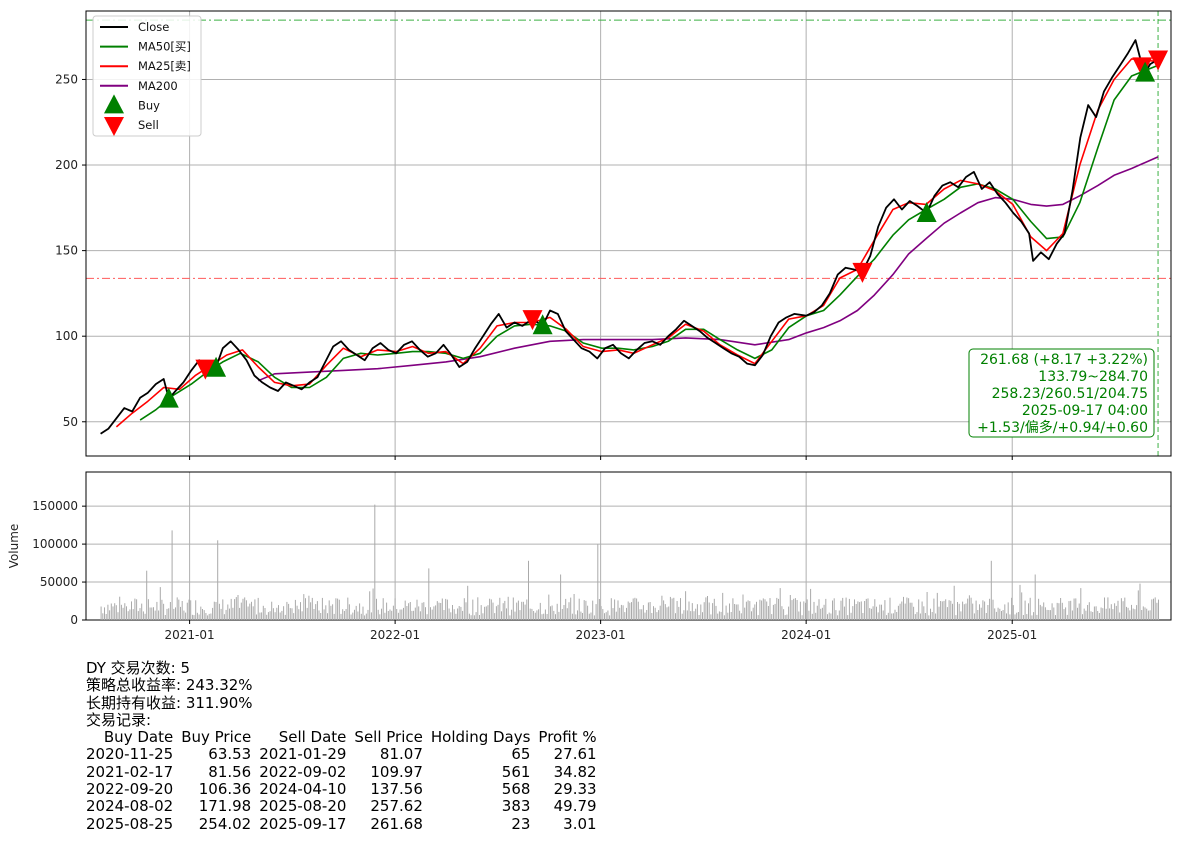 The height and width of the screenshot is (852, 1181). I want to click on buy-marker, so click(216, 366).